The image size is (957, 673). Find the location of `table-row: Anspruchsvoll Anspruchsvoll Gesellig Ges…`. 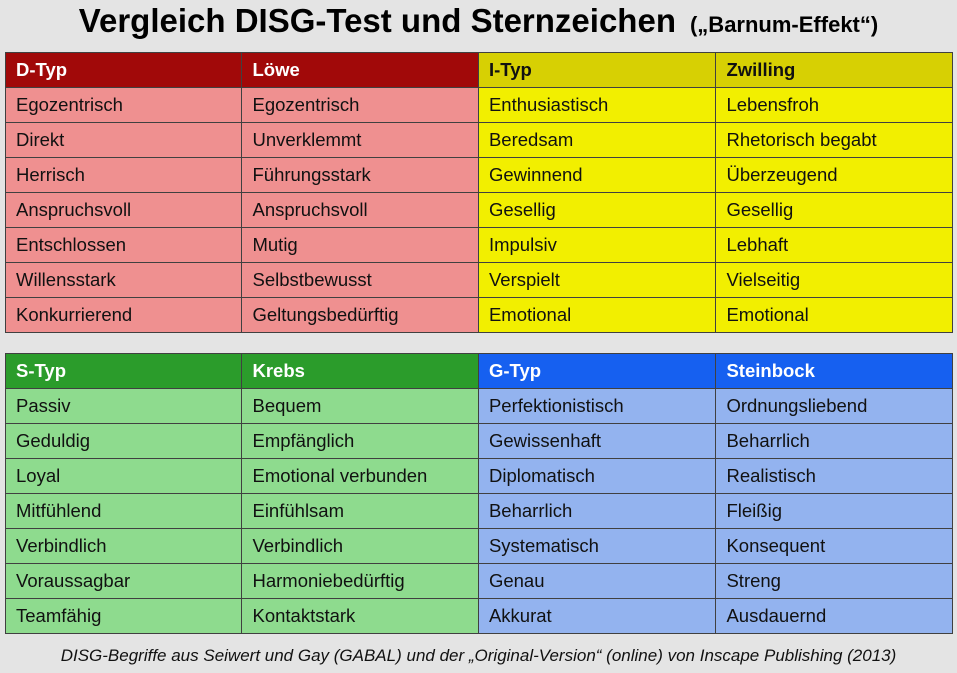

table-row: Anspruchsvoll Anspruchsvoll Gesellig Ges… is located at coordinates (478, 210).